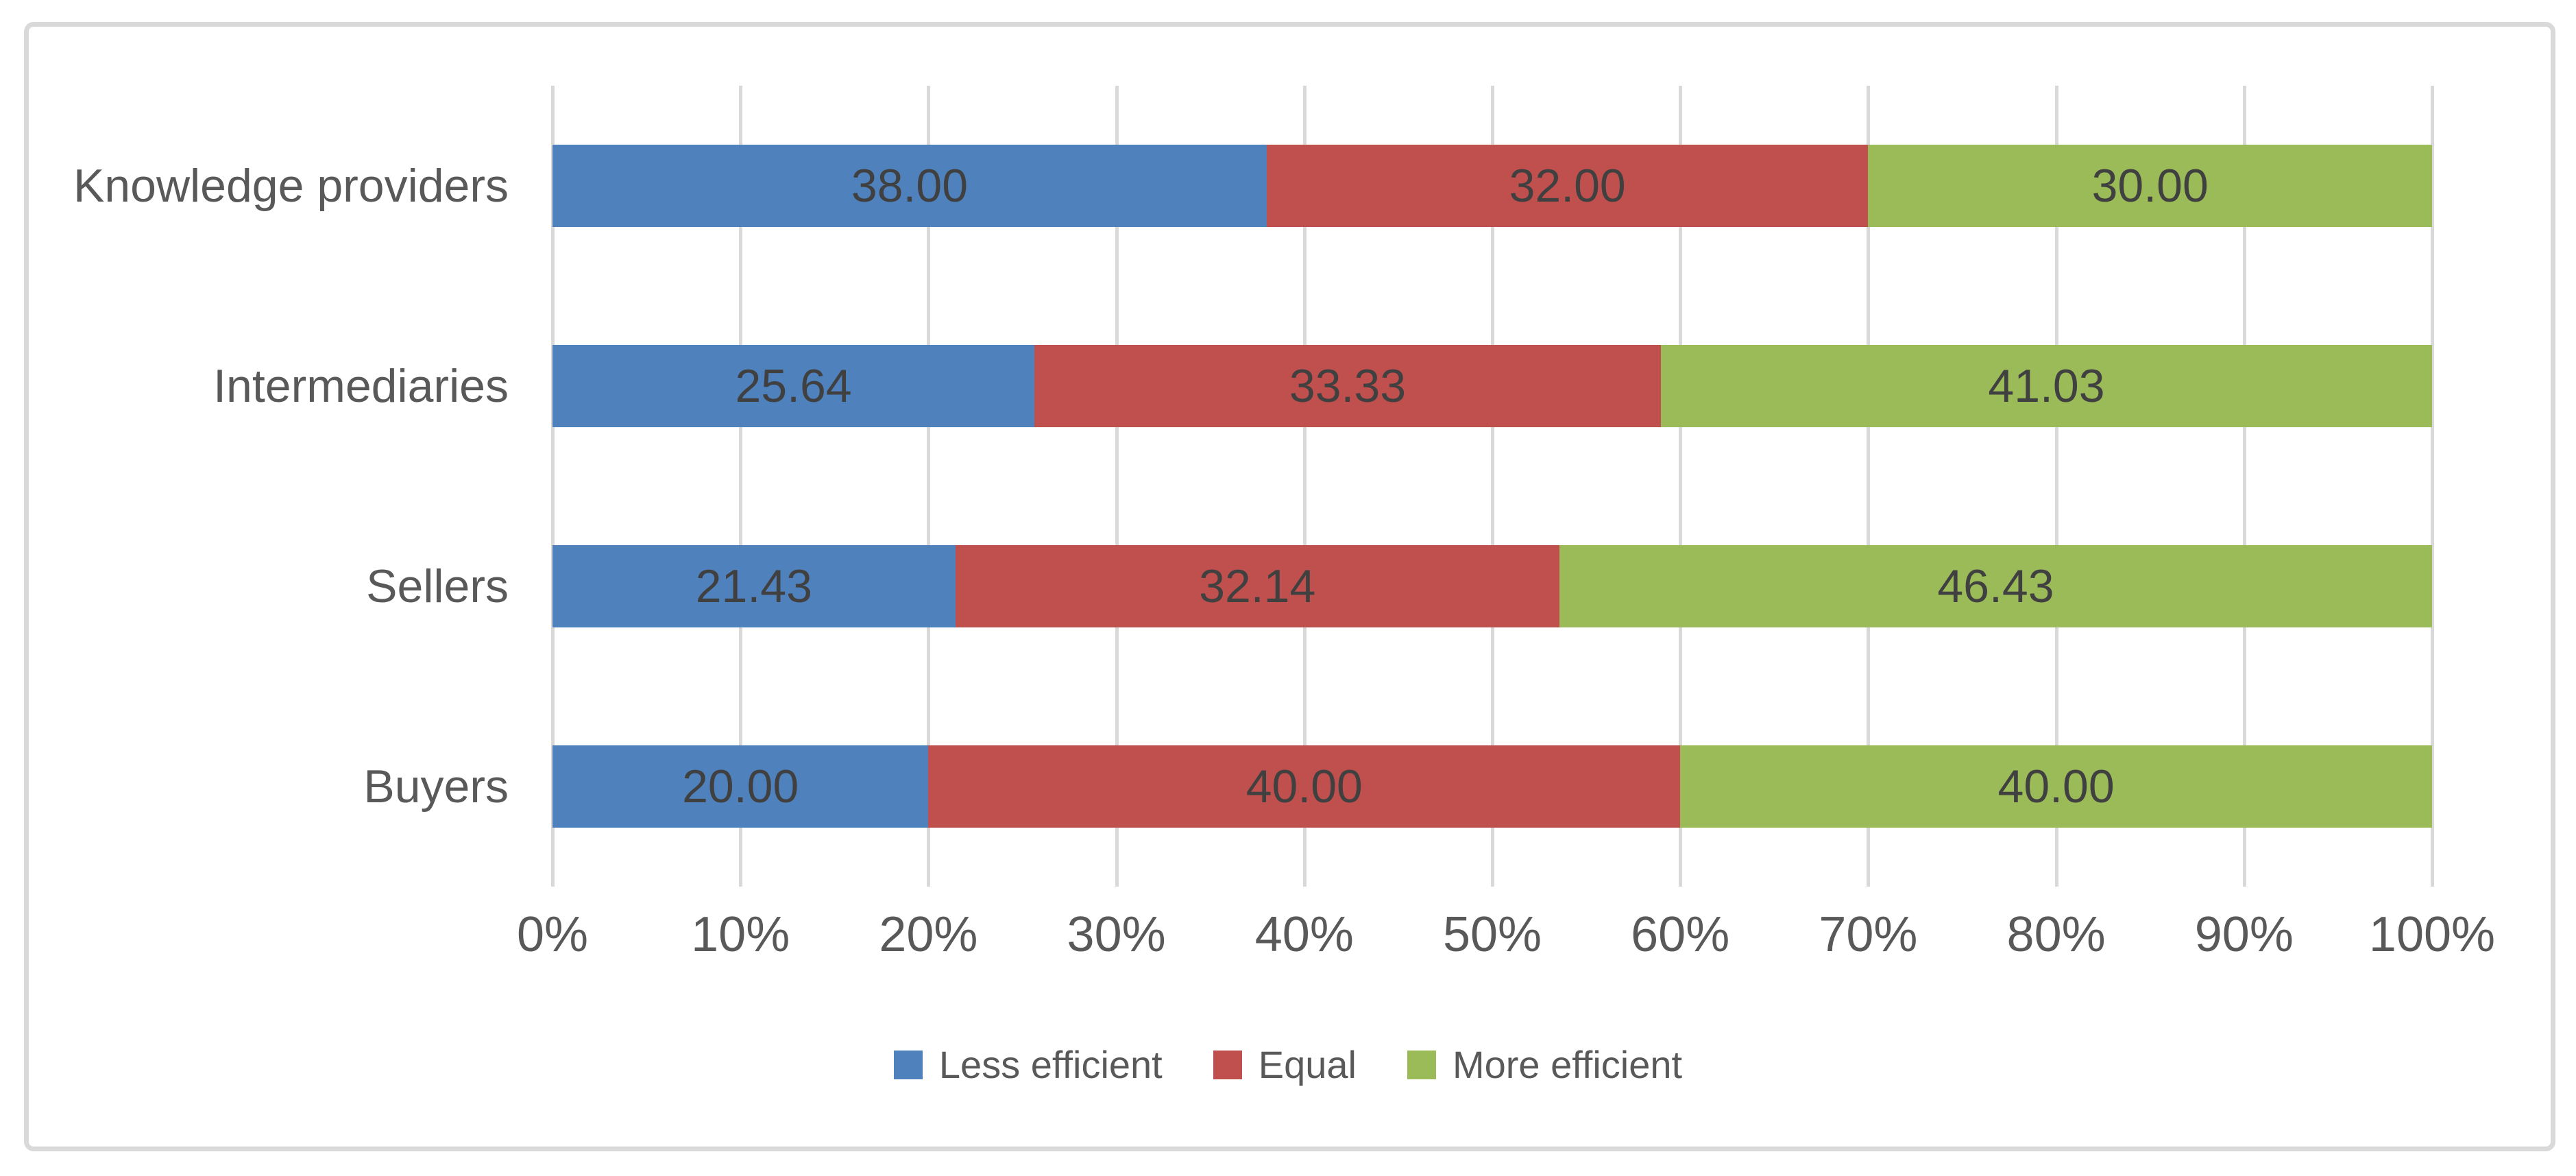 The image size is (2576, 1176). I want to click on x-tick-label: 70%, so click(1868, 934).